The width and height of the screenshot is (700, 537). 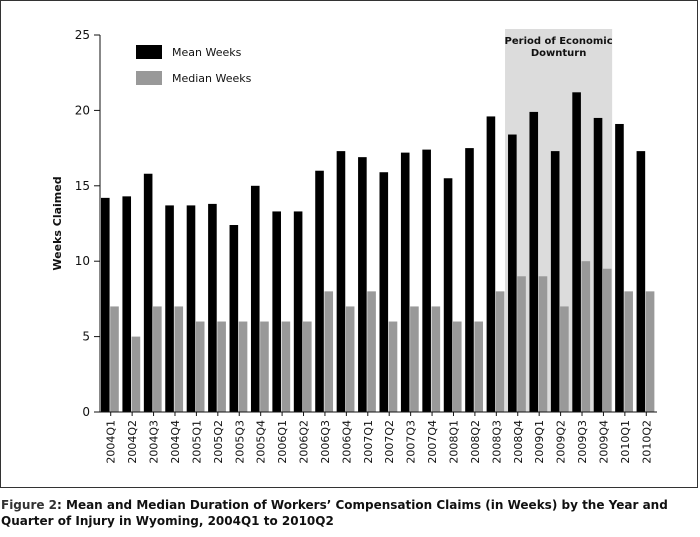 I want to click on x-tick-label: 2005Q4, so click(x=261, y=442).